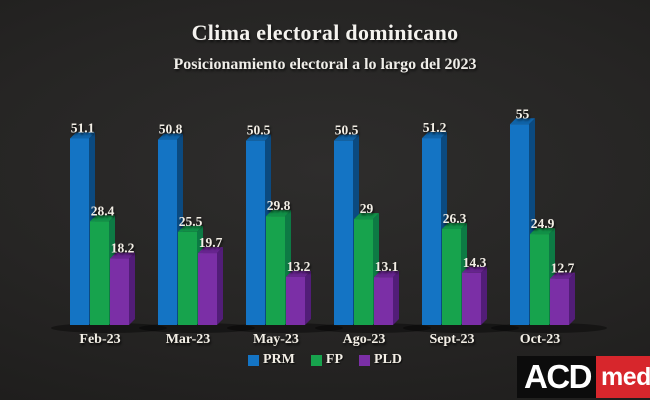 The height and width of the screenshot is (400, 650). Describe the element at coordinates (171, 129) in the screenshot. I see `bar-value-PRM-Mar-23: 50.8` at that location.